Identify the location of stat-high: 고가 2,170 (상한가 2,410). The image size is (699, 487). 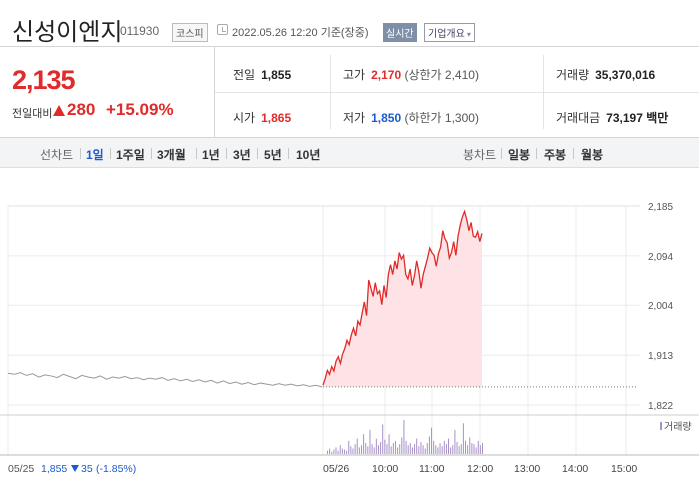
(411, 74).